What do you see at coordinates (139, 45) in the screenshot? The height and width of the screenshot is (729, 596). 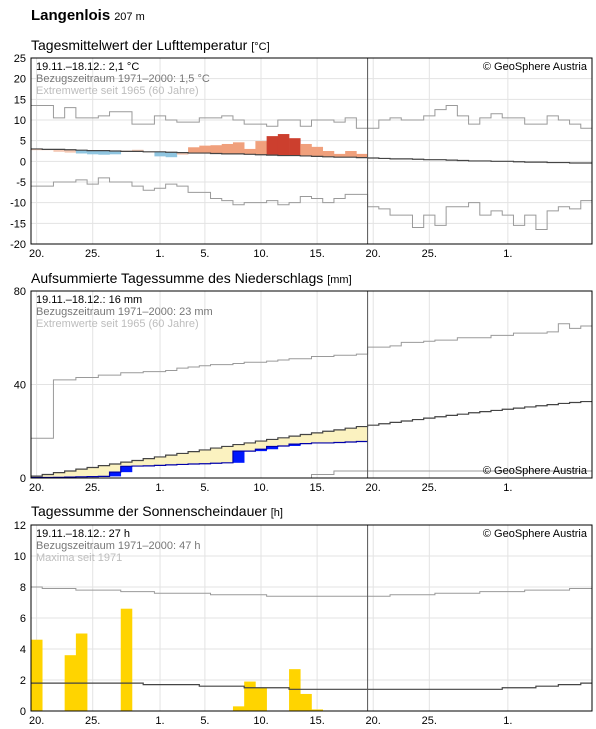 I see `temperature-title-text: Tagesmittelwert der Lufttemperatur` at bounding box center [139, 45].